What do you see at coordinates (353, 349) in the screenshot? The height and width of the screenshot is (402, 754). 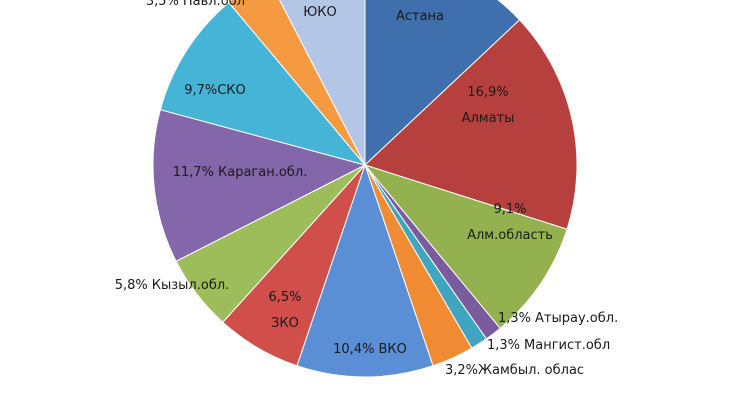 I see `value-label: 10,4%` at bounding box center [353, 349].